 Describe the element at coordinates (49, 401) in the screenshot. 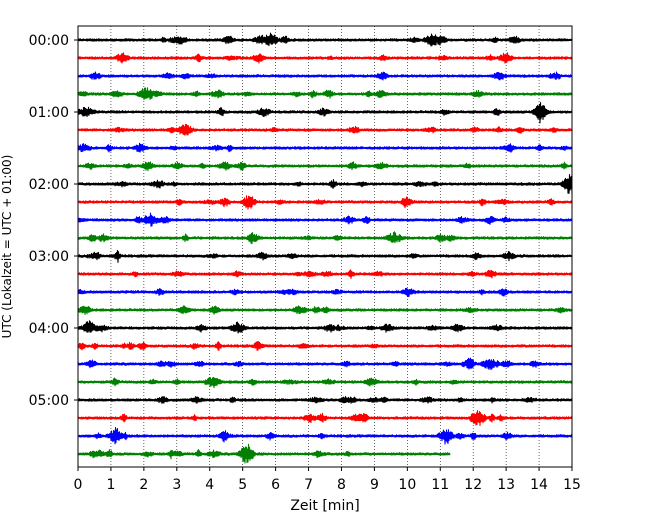

I see `y-tick-label-5: 05:00` at that location.